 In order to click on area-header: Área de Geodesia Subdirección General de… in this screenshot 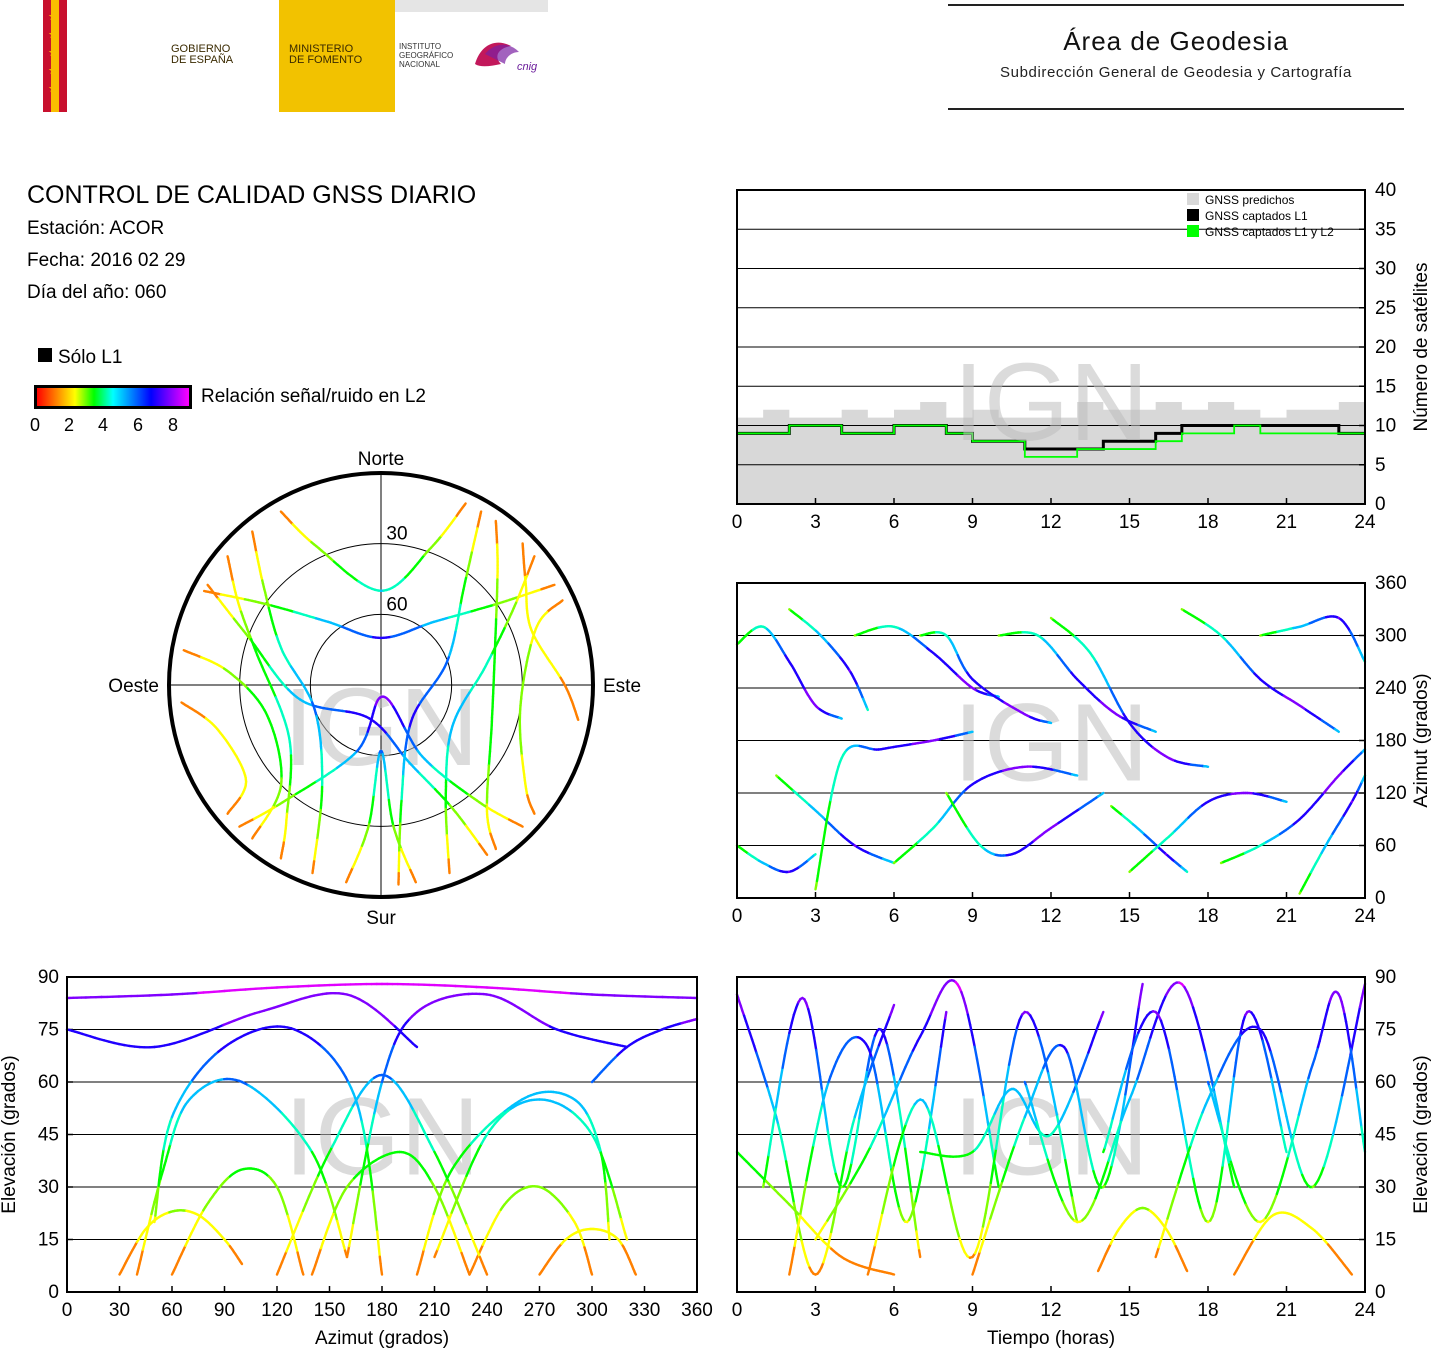, I will do `click(1176, 58)`.